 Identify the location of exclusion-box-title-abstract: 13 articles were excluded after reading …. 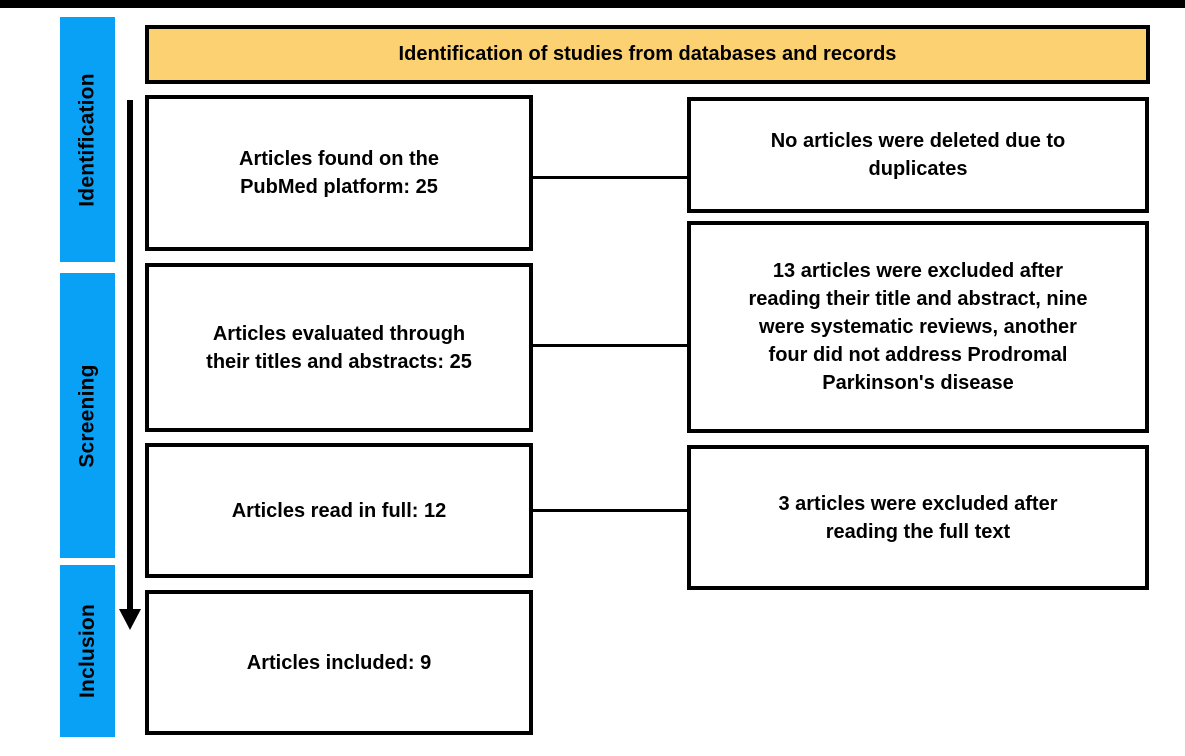
(918, 327).